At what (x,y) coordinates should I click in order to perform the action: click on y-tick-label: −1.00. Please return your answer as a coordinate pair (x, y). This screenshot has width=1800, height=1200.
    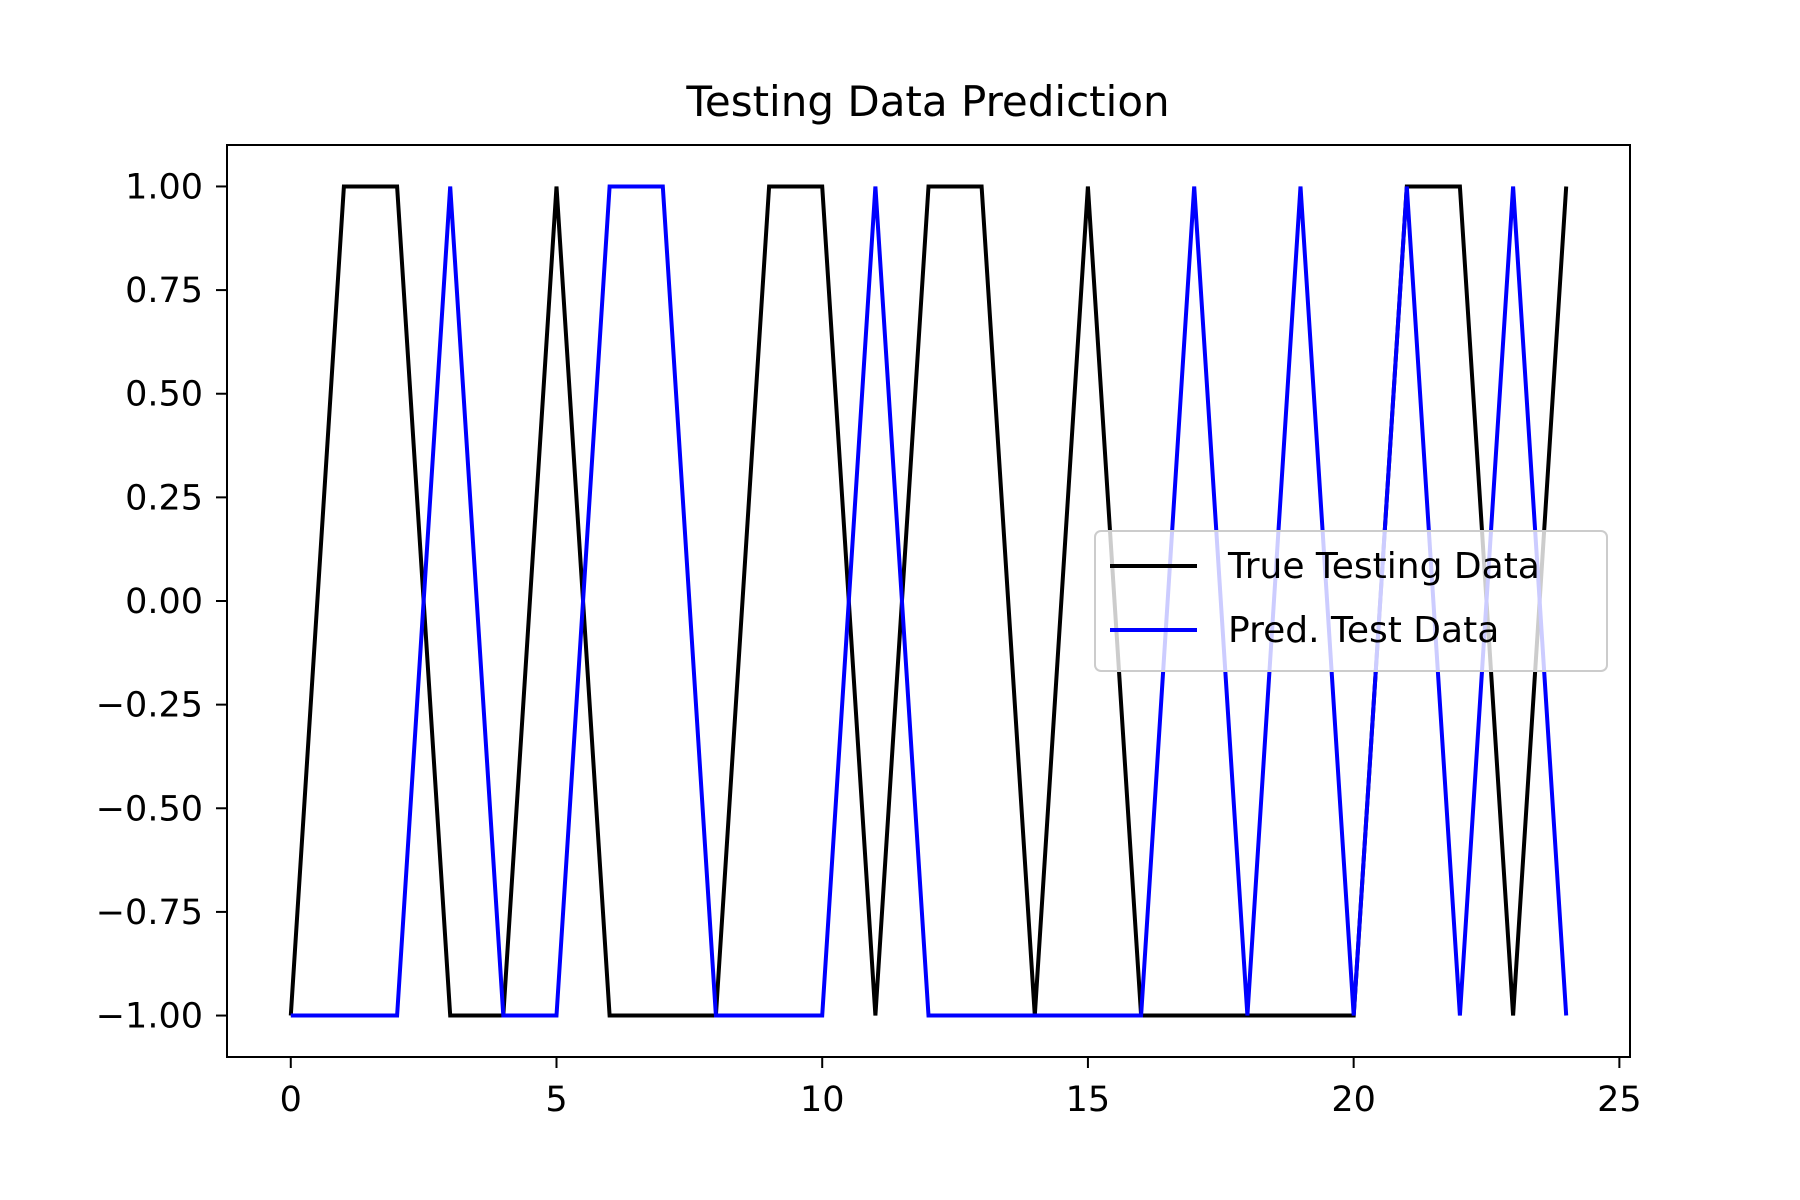
    Looking at the image, I should click on (149, 1017).